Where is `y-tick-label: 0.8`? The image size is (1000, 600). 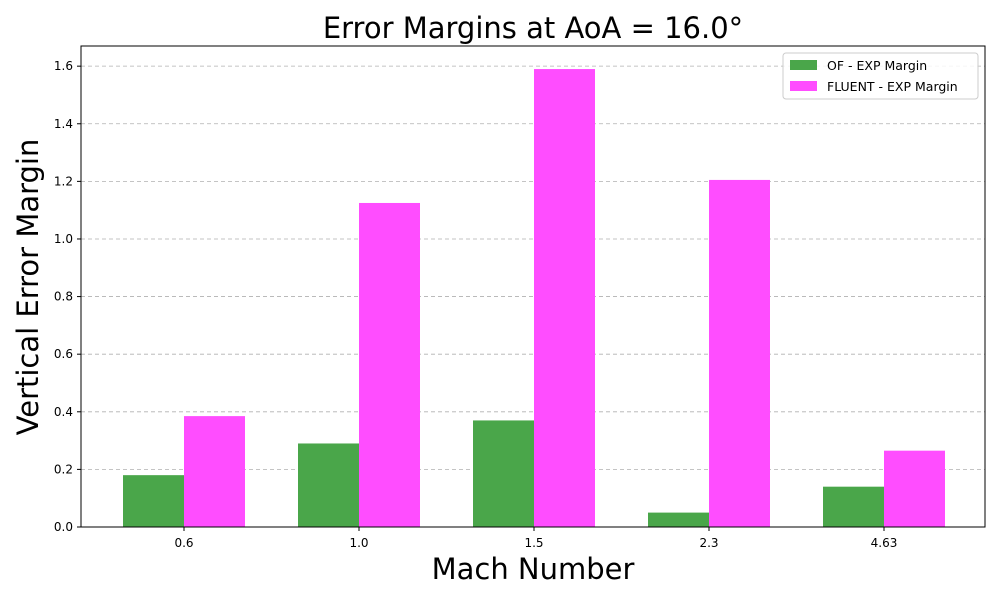 y-tick-label: 0.8 is located at coordinates (63, 297).